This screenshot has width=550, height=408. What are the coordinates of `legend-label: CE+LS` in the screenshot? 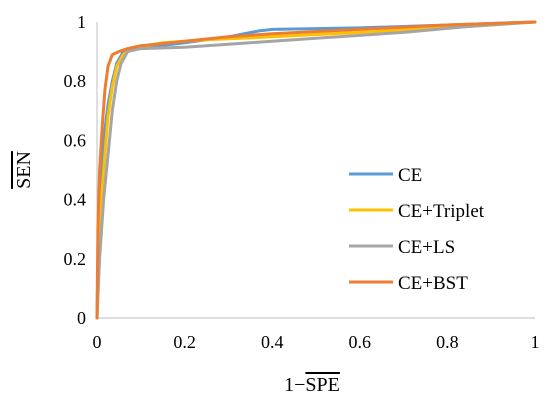 It's located at (426, 247).